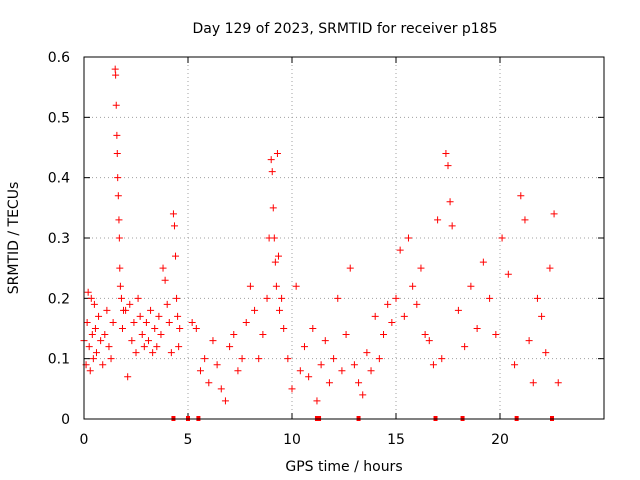 The image size is (640, 480). I want to click on y-tick-label: 0.1, so click(59, 360).